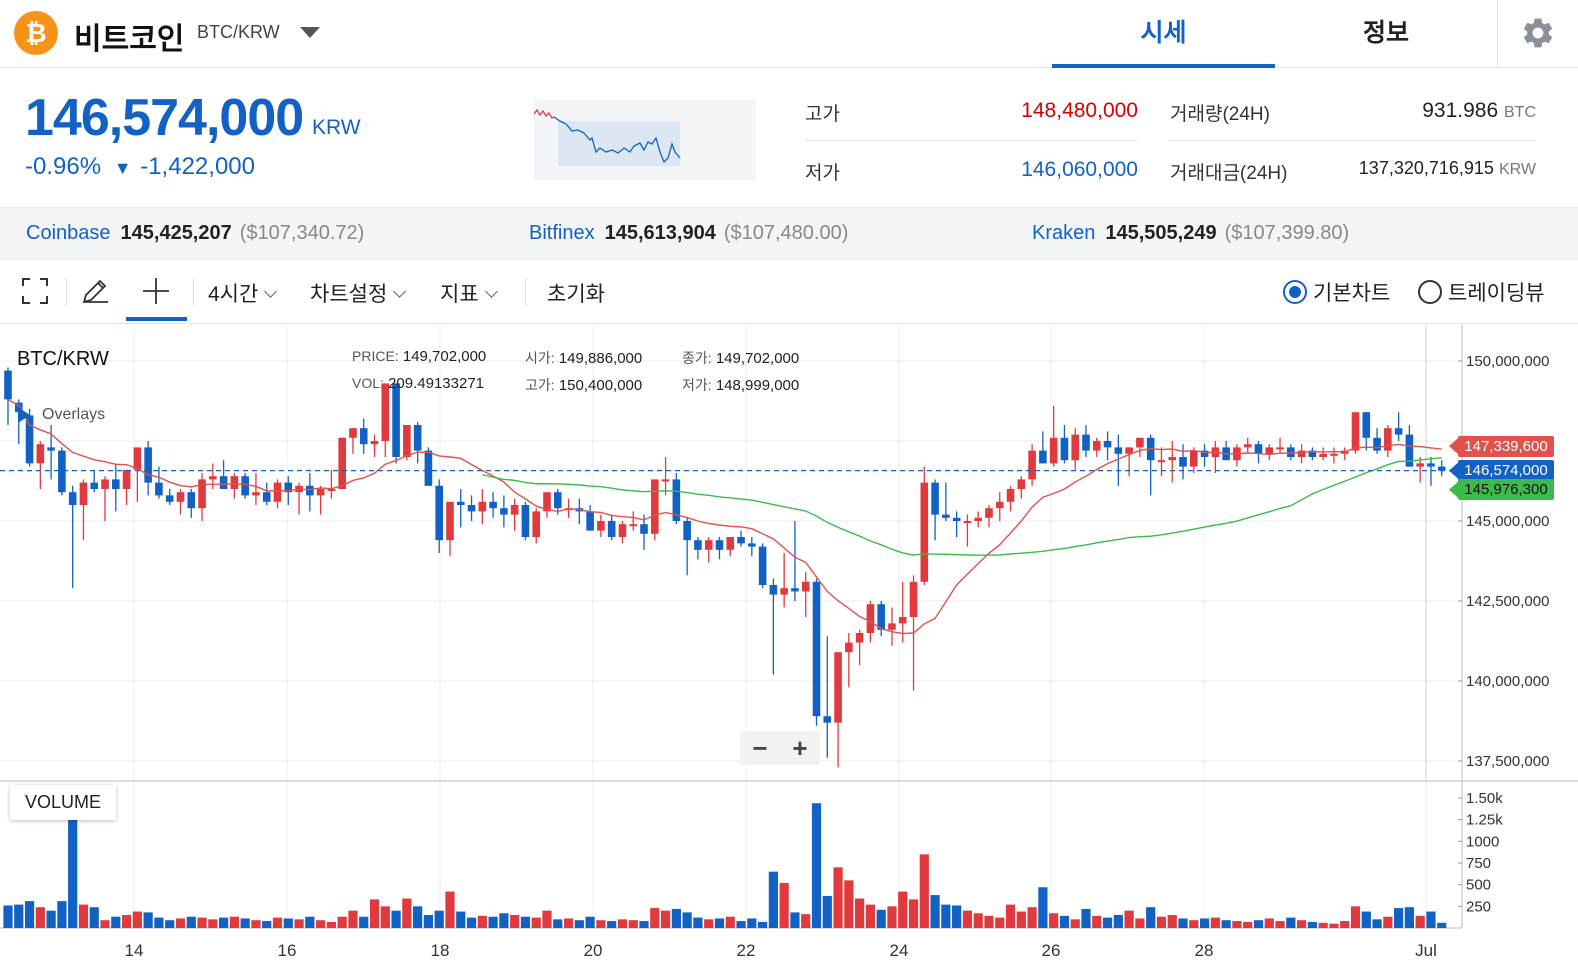 Image resolution: width=1578 pixels, height=972 pixels. What do you see at coordinates (1484, 798) in the screenshot?
I see `volume-tick-label: 1.50k` at bounding box center [1484, 798].